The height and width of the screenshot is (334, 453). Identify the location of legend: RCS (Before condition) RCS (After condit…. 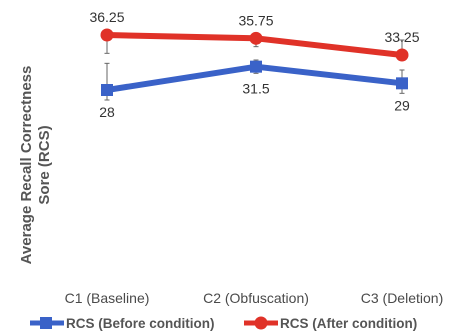
(240, 323).